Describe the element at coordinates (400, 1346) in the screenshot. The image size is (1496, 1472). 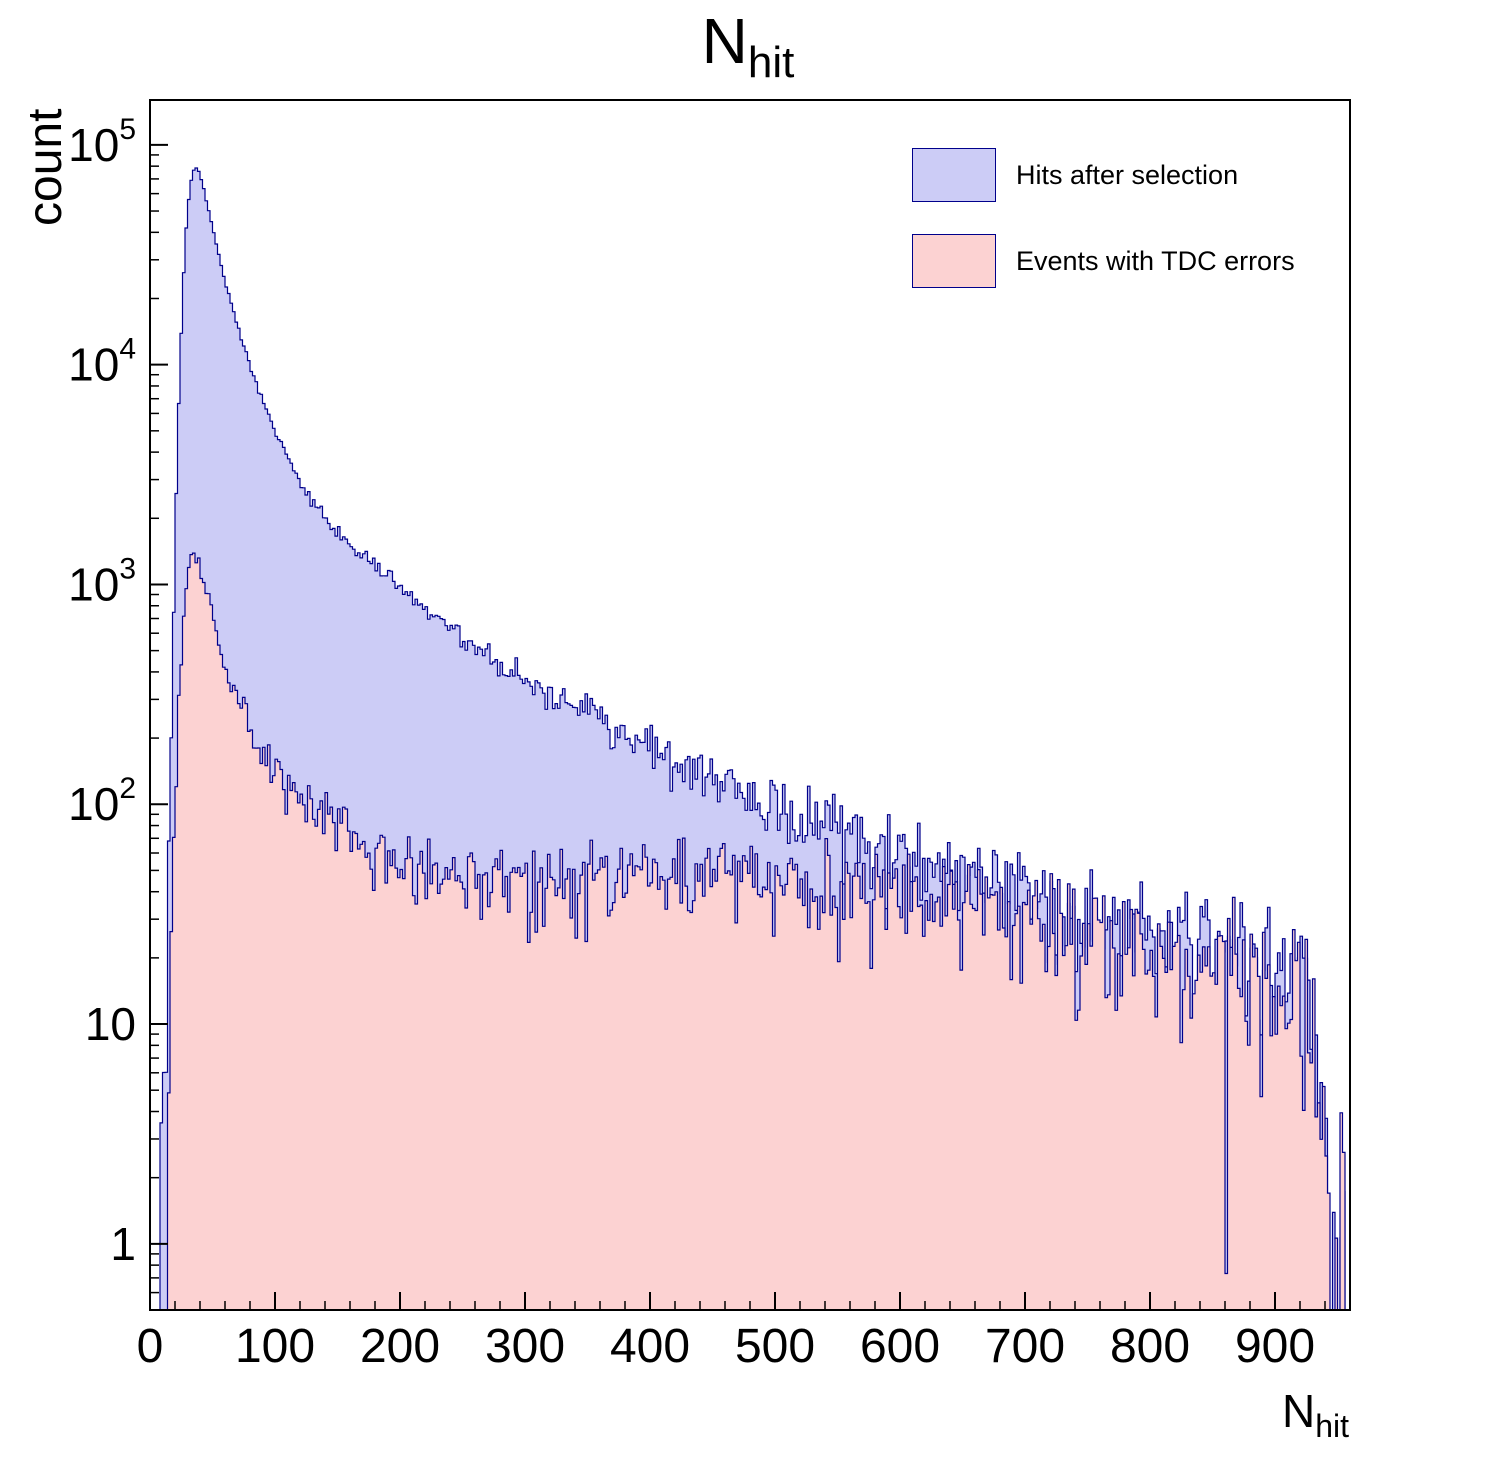
I see `x-tick-label: 200` at that location.